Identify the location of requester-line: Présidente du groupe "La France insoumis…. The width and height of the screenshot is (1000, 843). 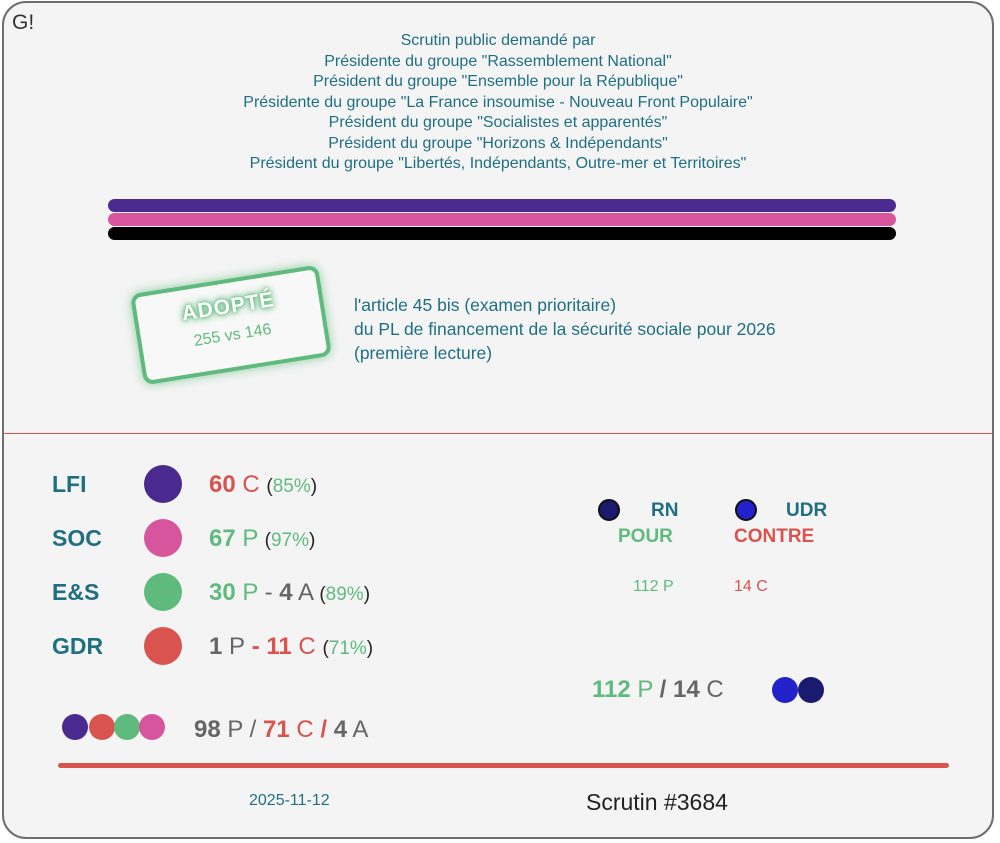
(498, 102).